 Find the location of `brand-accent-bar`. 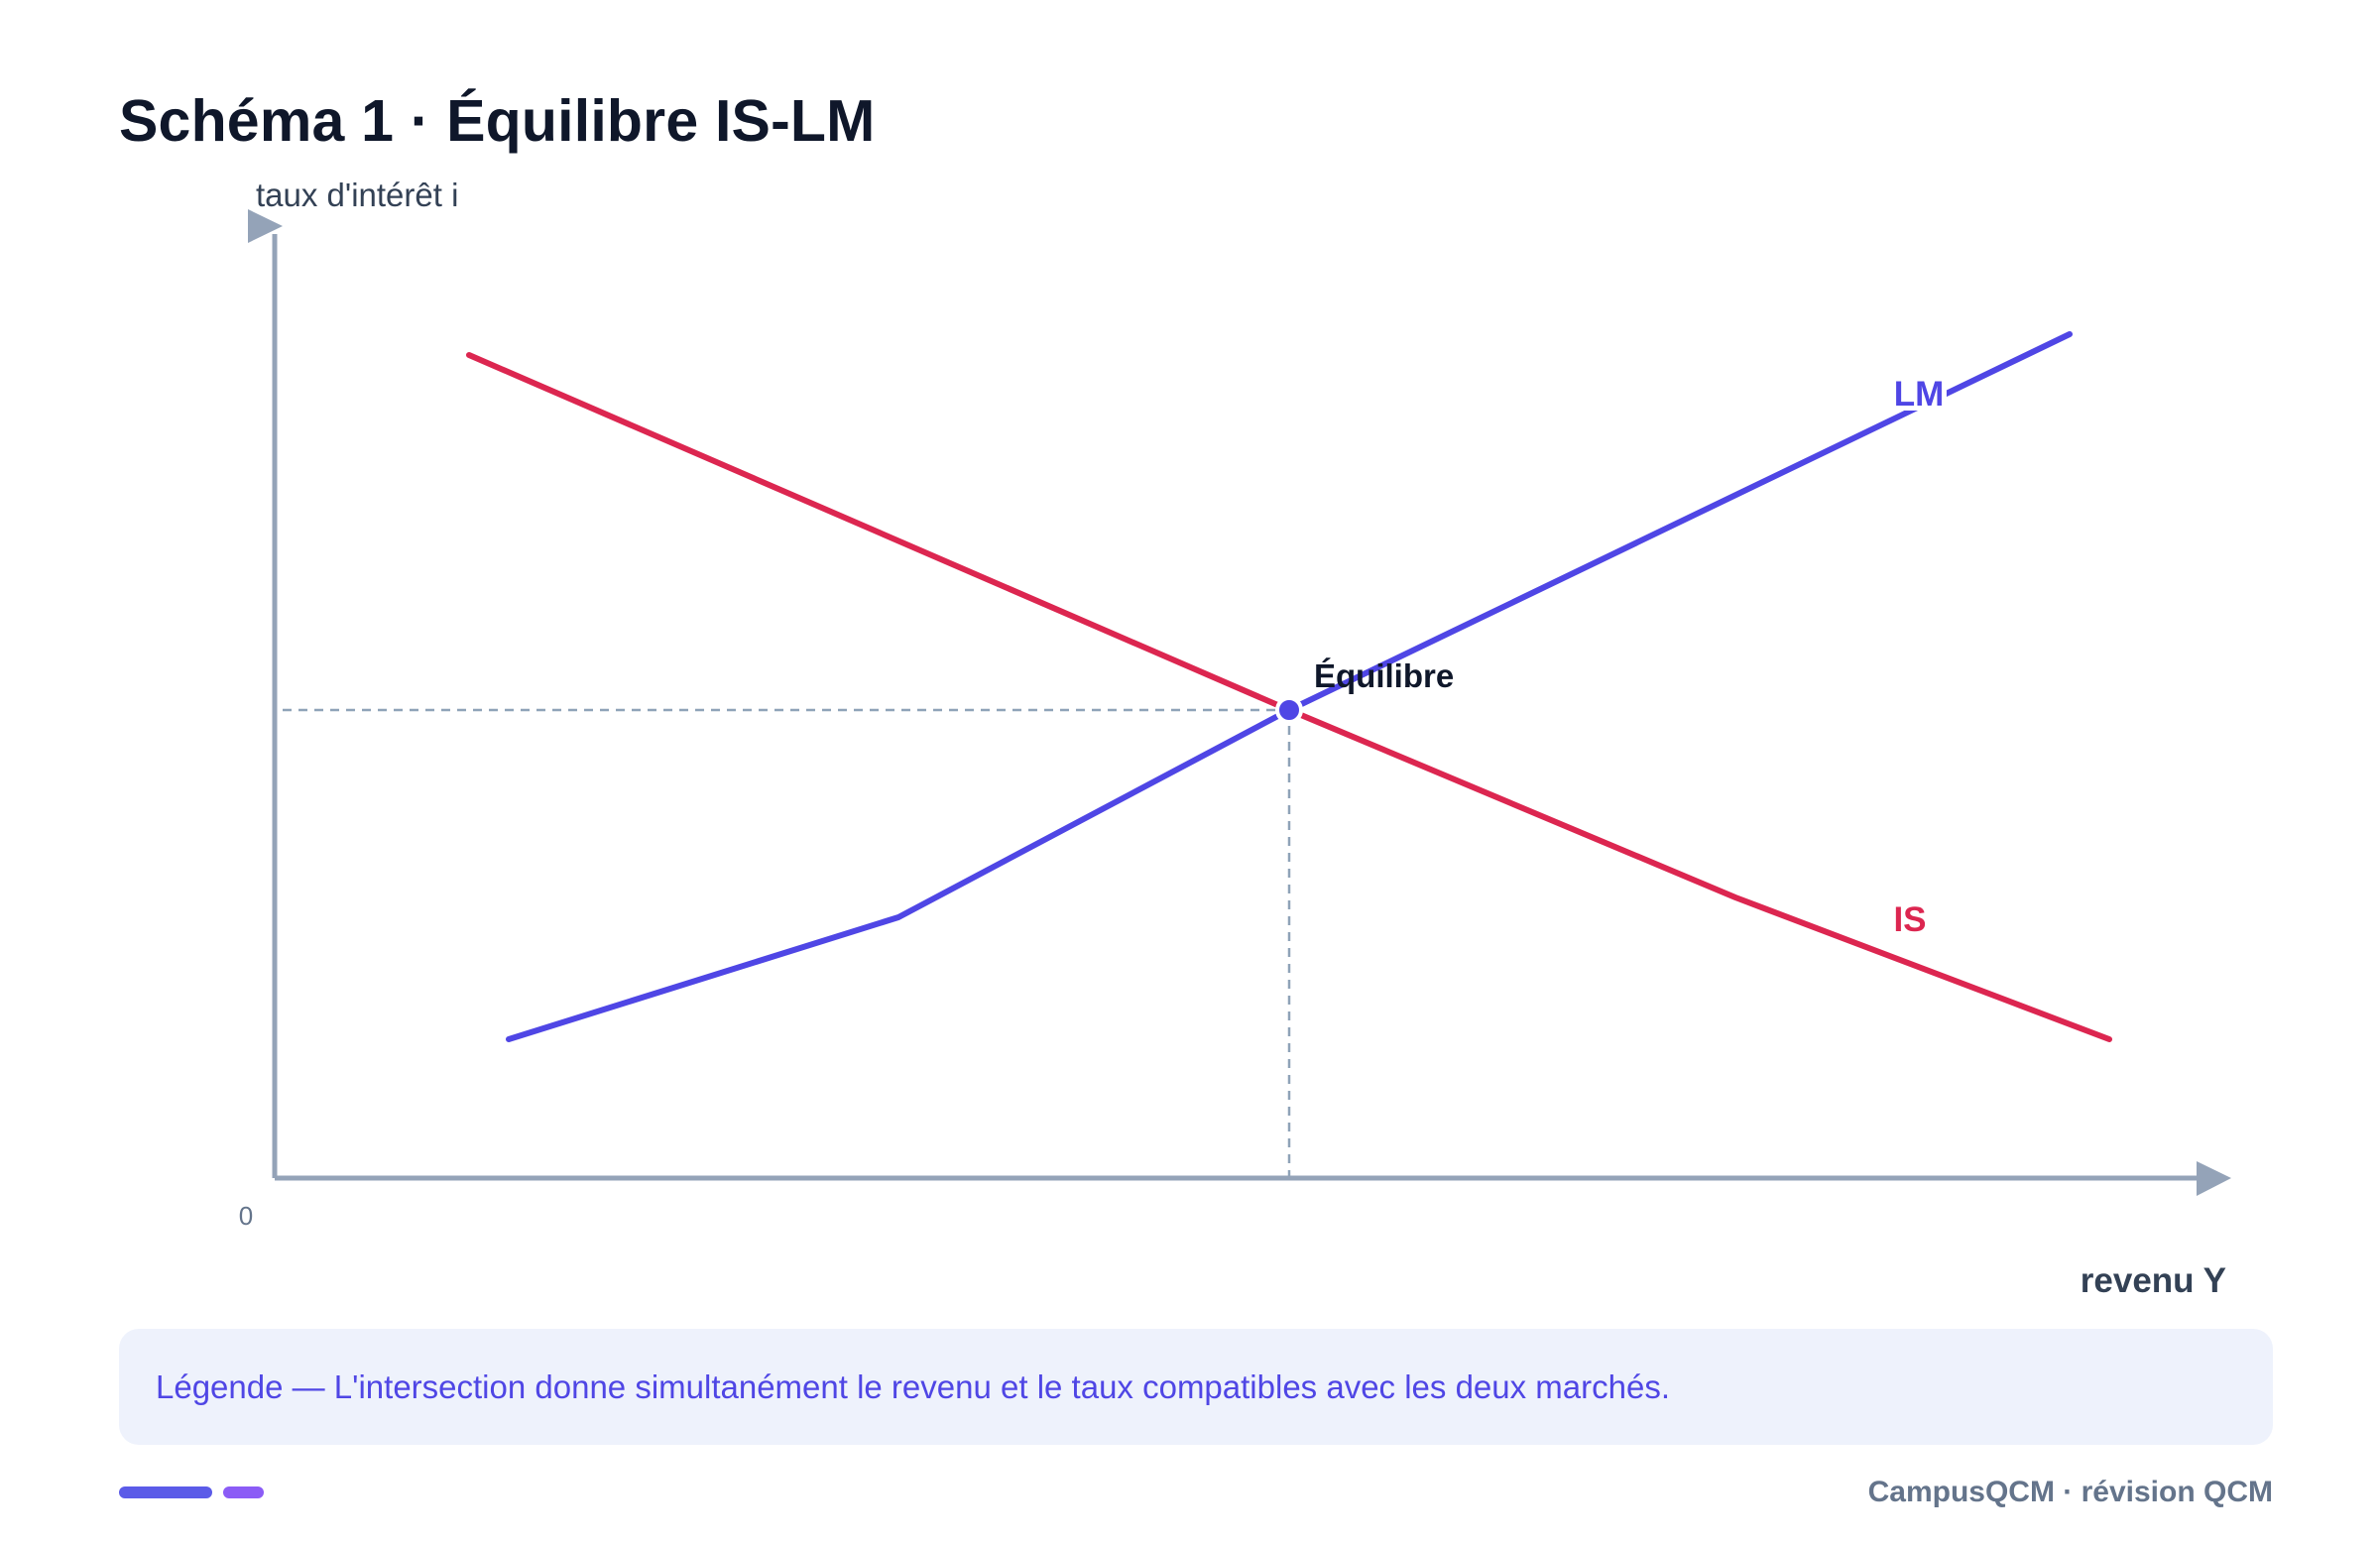

brand-accent-bar is located at coordinates (165, 1492).